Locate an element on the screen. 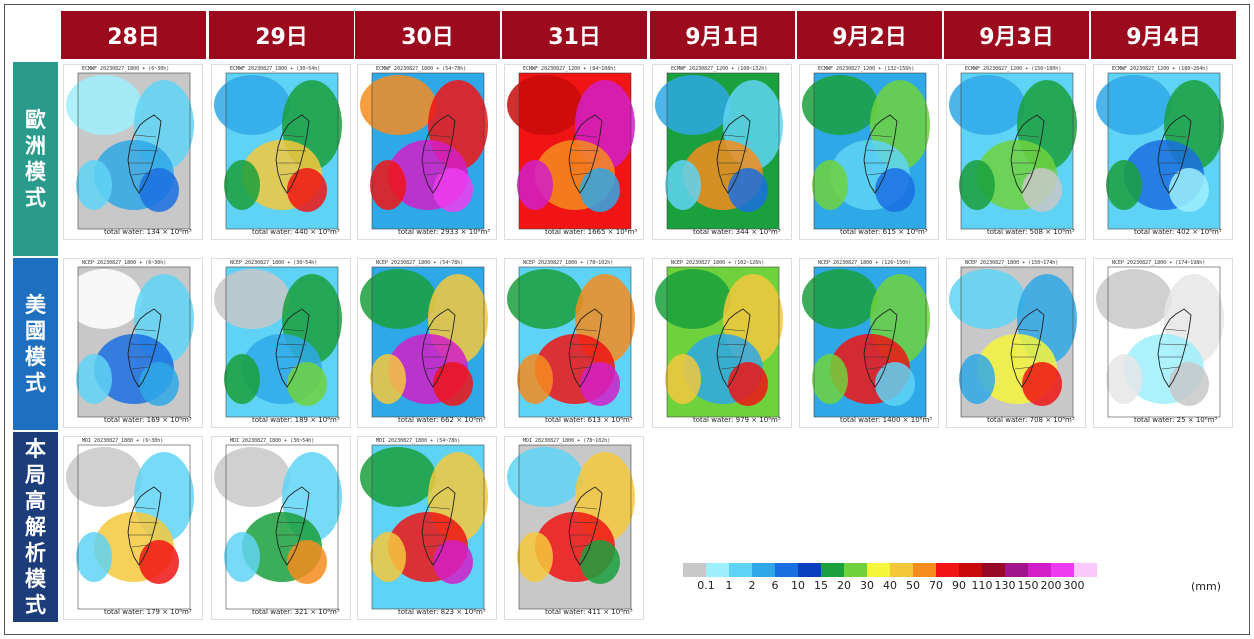  legend-tick-label: 1 is located at coordinates (729, 585).